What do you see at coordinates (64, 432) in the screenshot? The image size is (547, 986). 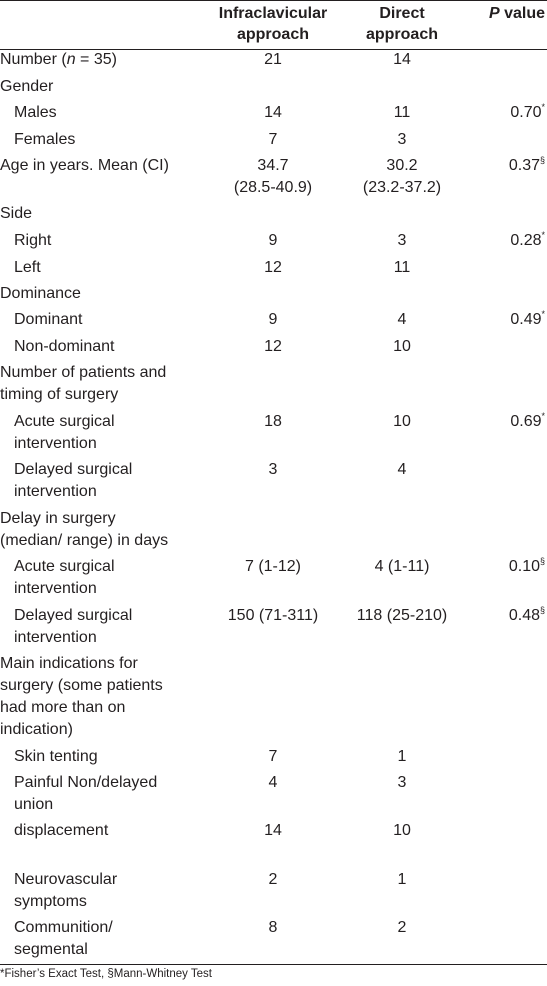 I see `row-acute1-label: Acute surgical intervention` at bounding box center [64, 432].